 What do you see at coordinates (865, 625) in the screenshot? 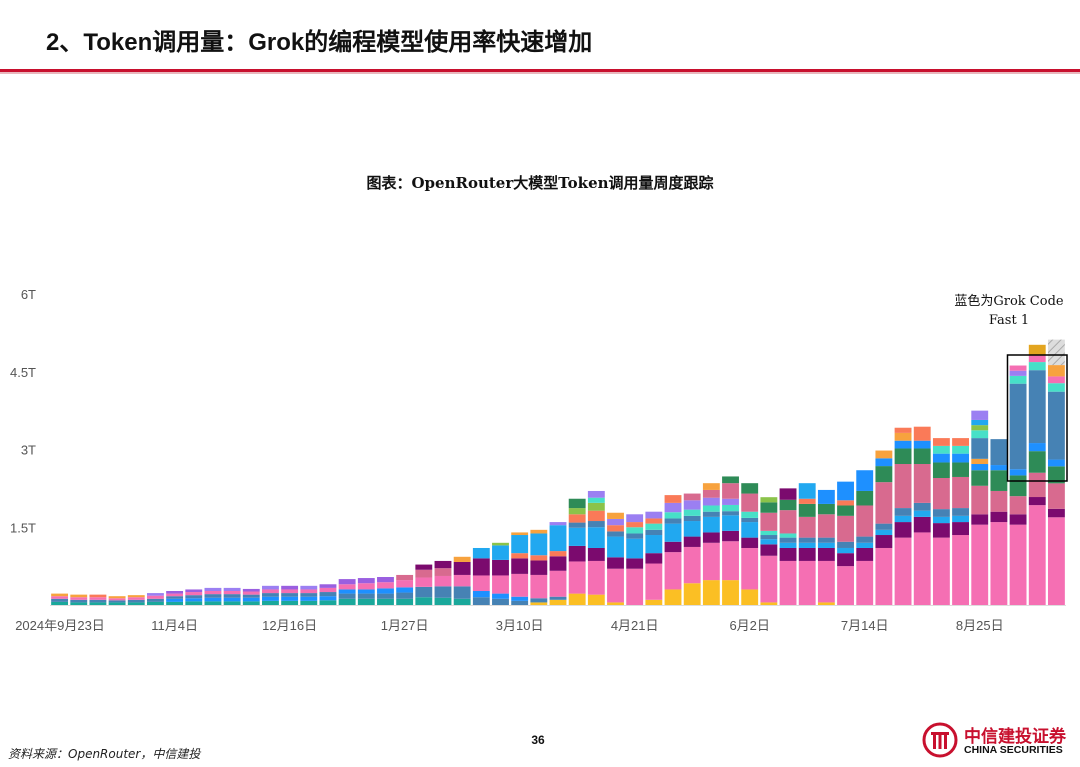
I see `x-tick-label: 7月14日` at bounding box center [865, 625].